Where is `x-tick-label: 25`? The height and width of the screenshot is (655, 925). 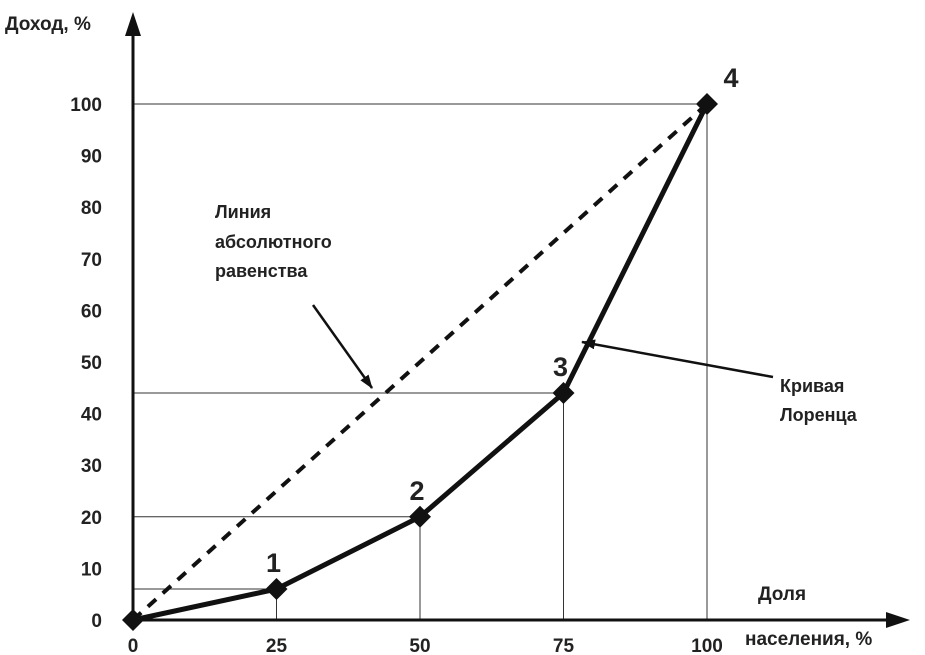
x-tick-label: 25 is located at coordinates (277, 645).